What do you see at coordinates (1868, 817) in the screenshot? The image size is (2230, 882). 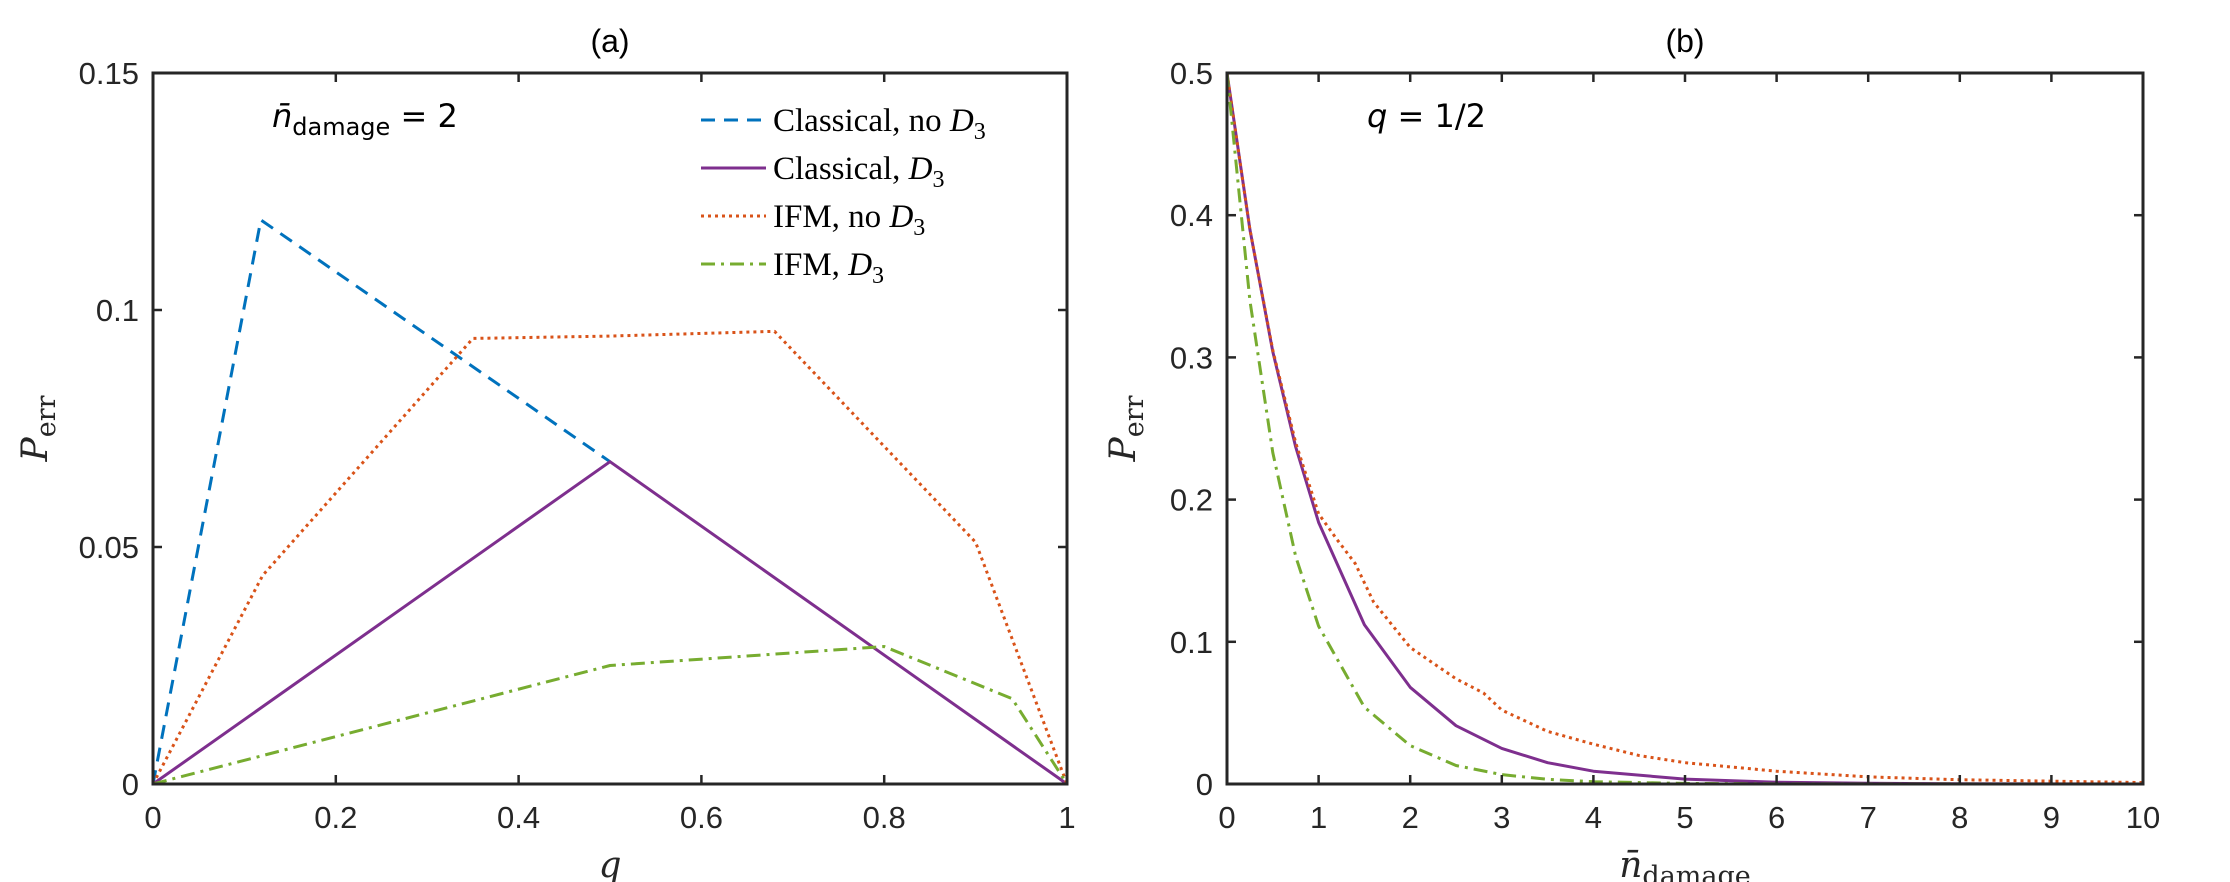 I see `panel-b-xtick-label: 7` at bounding box center [1868, 817].